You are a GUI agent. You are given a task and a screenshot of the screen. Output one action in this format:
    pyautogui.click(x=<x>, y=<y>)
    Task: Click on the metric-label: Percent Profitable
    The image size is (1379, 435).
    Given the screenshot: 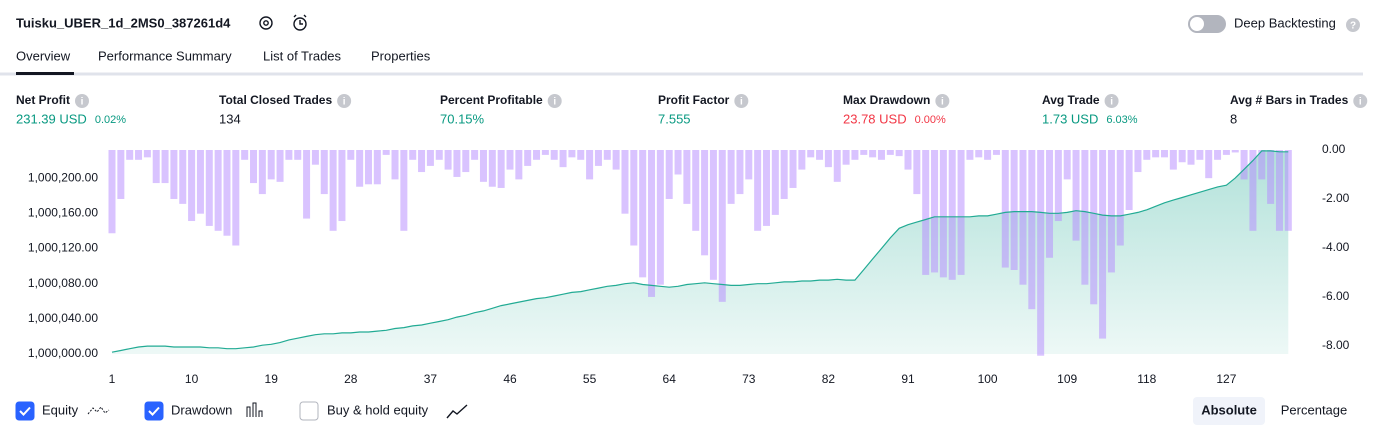 What is the action you would take?
    pyautogui.click(x=491, y=100)
    